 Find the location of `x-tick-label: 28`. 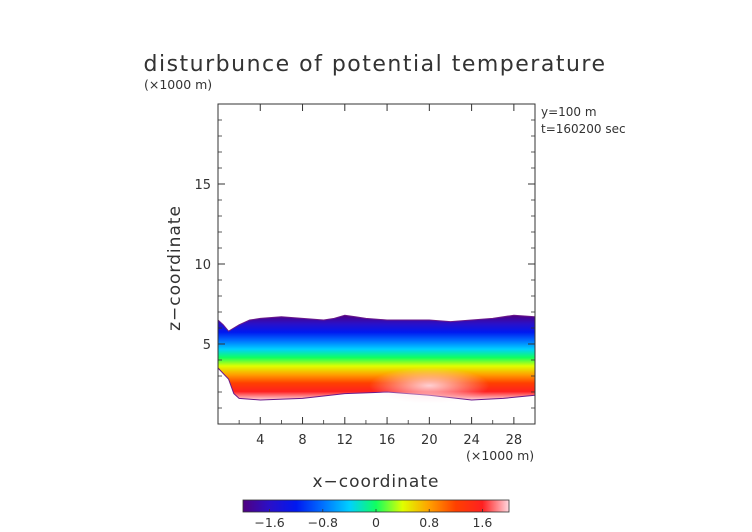

x-tick-label: 28 is located at coordinates (514, 440).